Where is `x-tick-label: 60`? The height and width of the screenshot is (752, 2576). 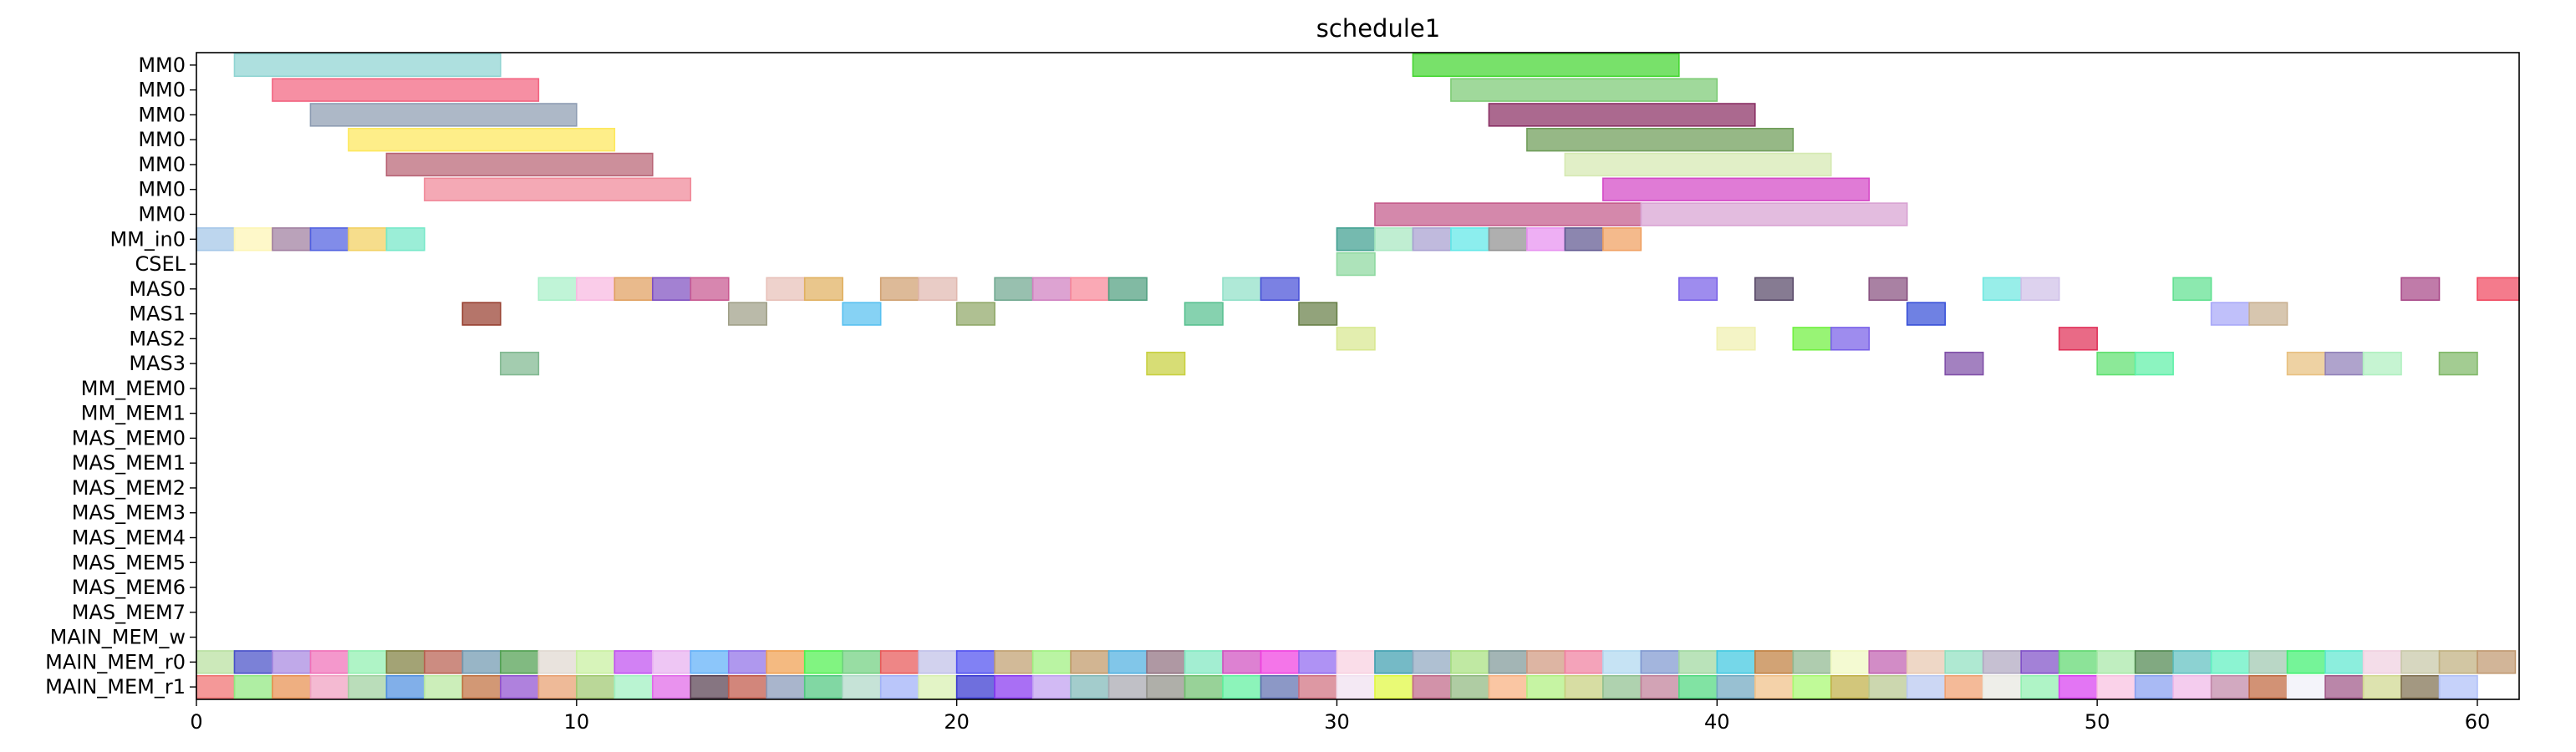
x-tick-label: 60 is located at coordinates (2478, 722).